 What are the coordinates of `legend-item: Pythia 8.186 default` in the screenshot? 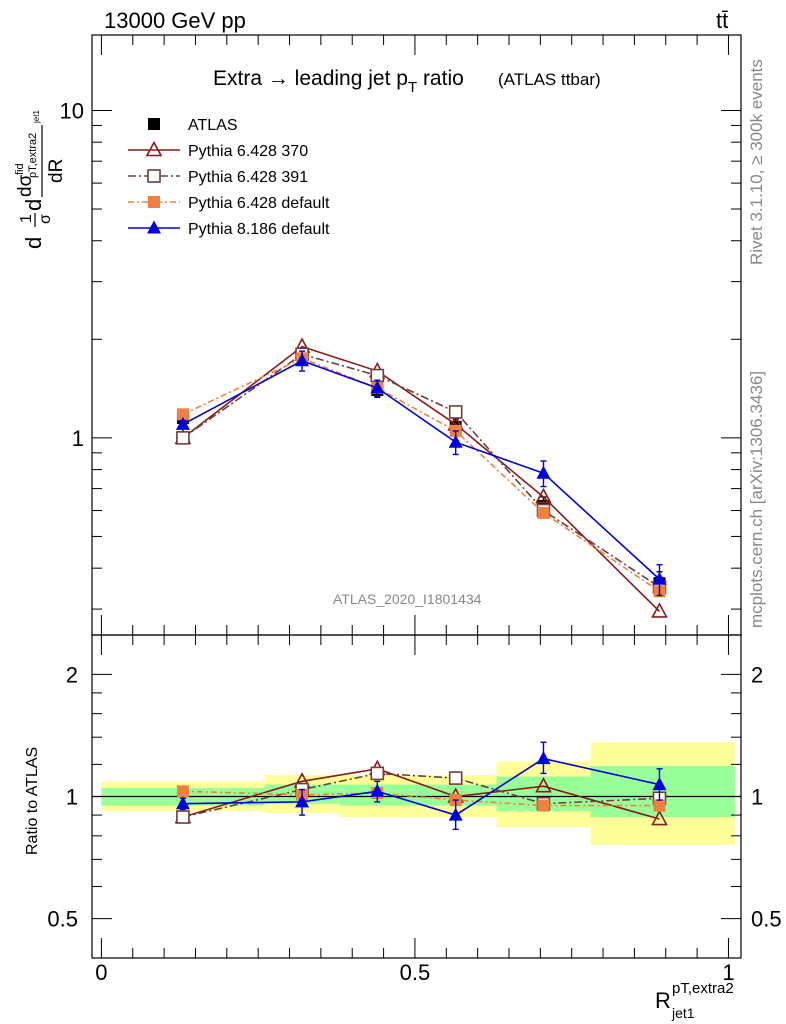 It's located at (229, 229).